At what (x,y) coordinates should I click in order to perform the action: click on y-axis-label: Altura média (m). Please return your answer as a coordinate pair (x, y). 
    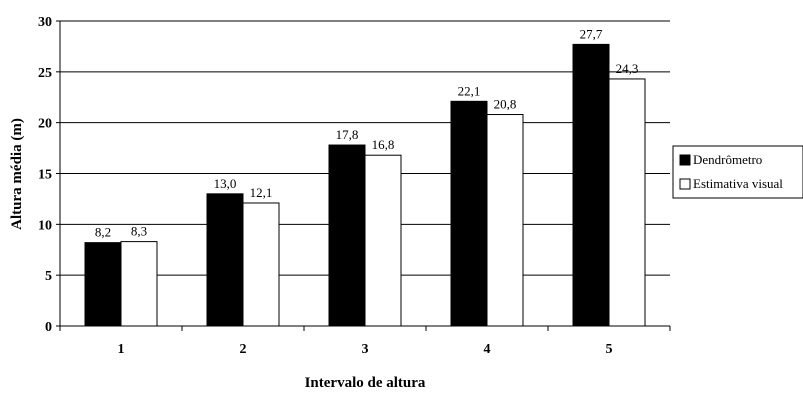
    Looking at the image, I should click on (17, 174).